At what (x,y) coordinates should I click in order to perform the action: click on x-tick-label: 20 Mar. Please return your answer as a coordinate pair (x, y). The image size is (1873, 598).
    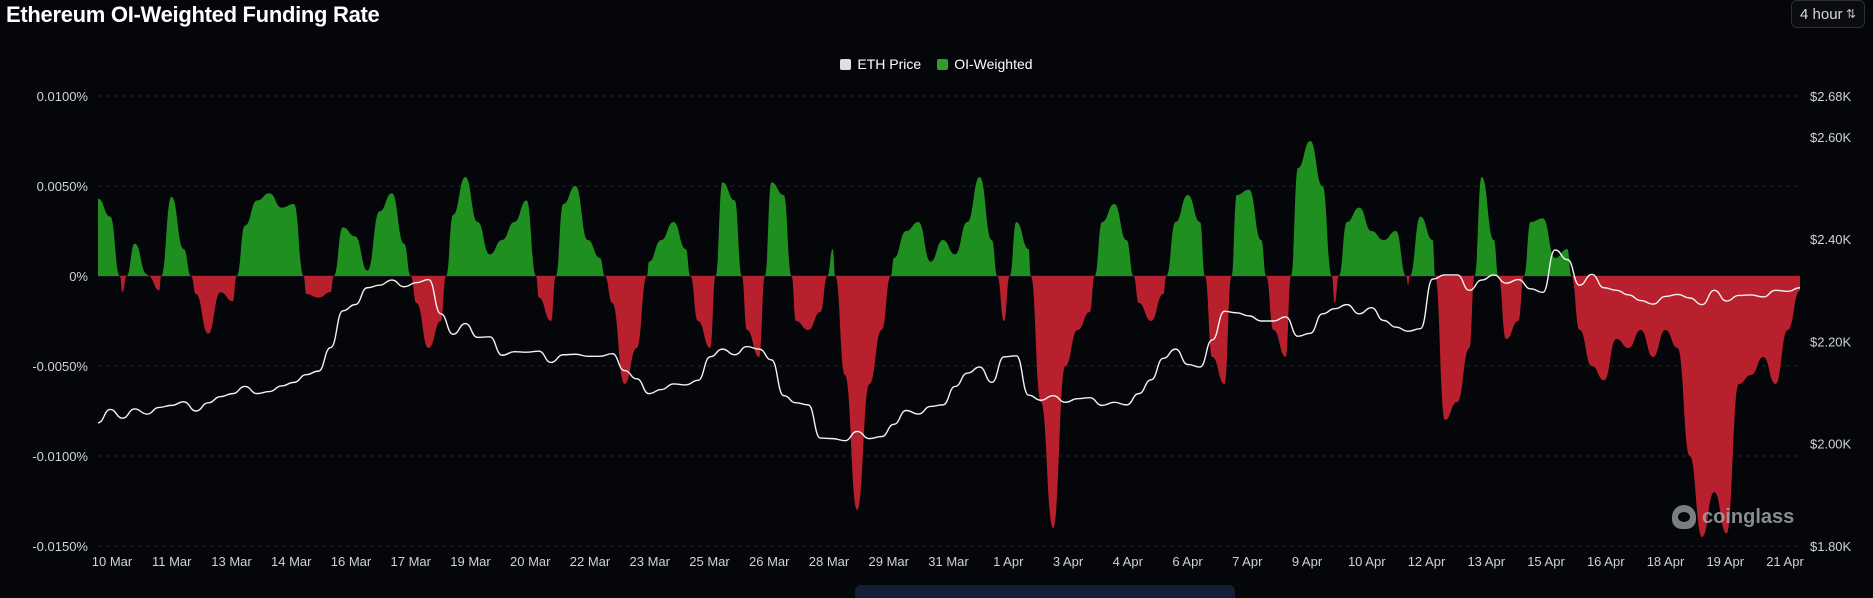
    Looking at the image, I should click on (530, 561).